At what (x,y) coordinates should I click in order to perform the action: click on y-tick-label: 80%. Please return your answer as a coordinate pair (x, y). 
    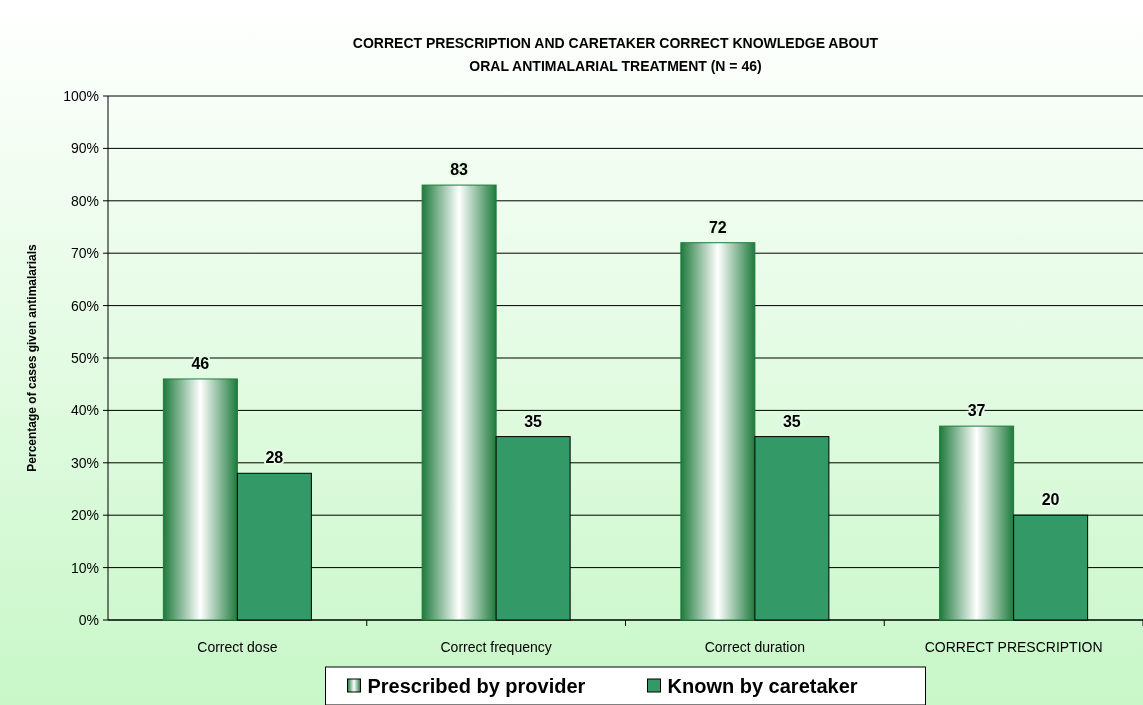
    Looking at the image, I should click on (84, 200).